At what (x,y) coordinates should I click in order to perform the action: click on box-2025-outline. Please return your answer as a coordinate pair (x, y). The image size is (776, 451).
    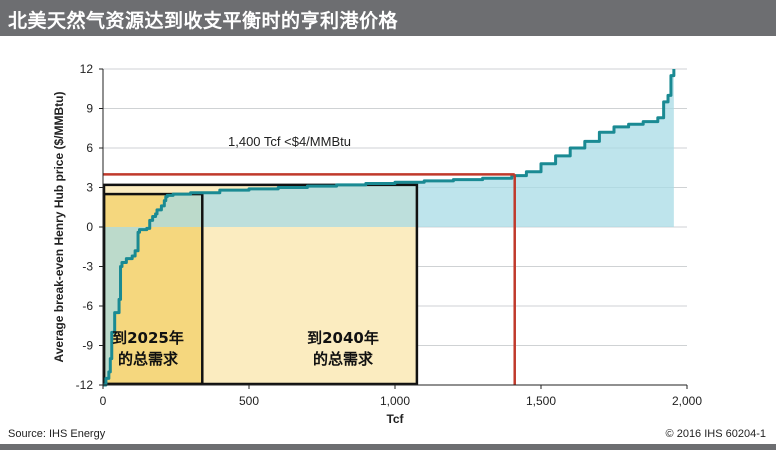
    Looking at the image, I should click on (153, 289).